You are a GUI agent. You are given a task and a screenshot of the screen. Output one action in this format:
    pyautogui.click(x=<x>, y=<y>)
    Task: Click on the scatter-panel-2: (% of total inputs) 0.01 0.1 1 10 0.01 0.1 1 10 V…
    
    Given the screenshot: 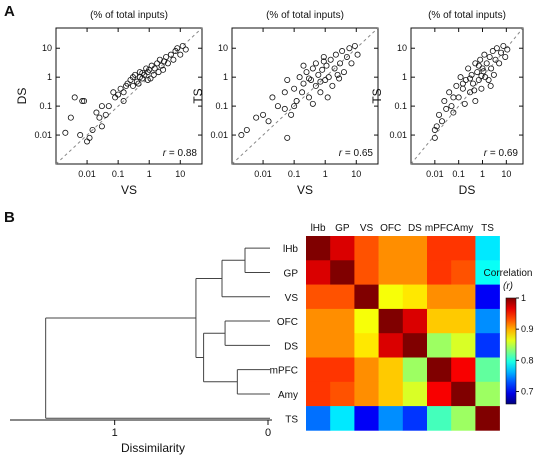 What is the action you would take?
    pyautogui.click(x=285, y=103)
    